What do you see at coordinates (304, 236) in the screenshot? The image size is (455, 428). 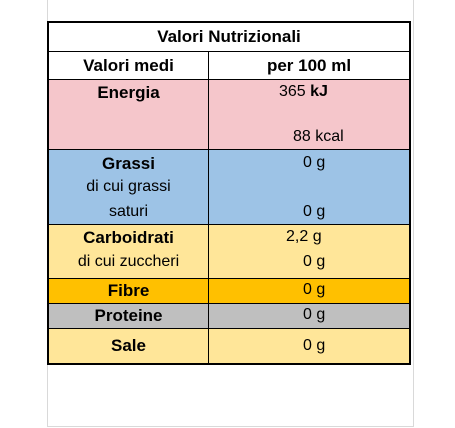 I see `carboidrati-value: 2,2 g` at bounding box center [304, 236].